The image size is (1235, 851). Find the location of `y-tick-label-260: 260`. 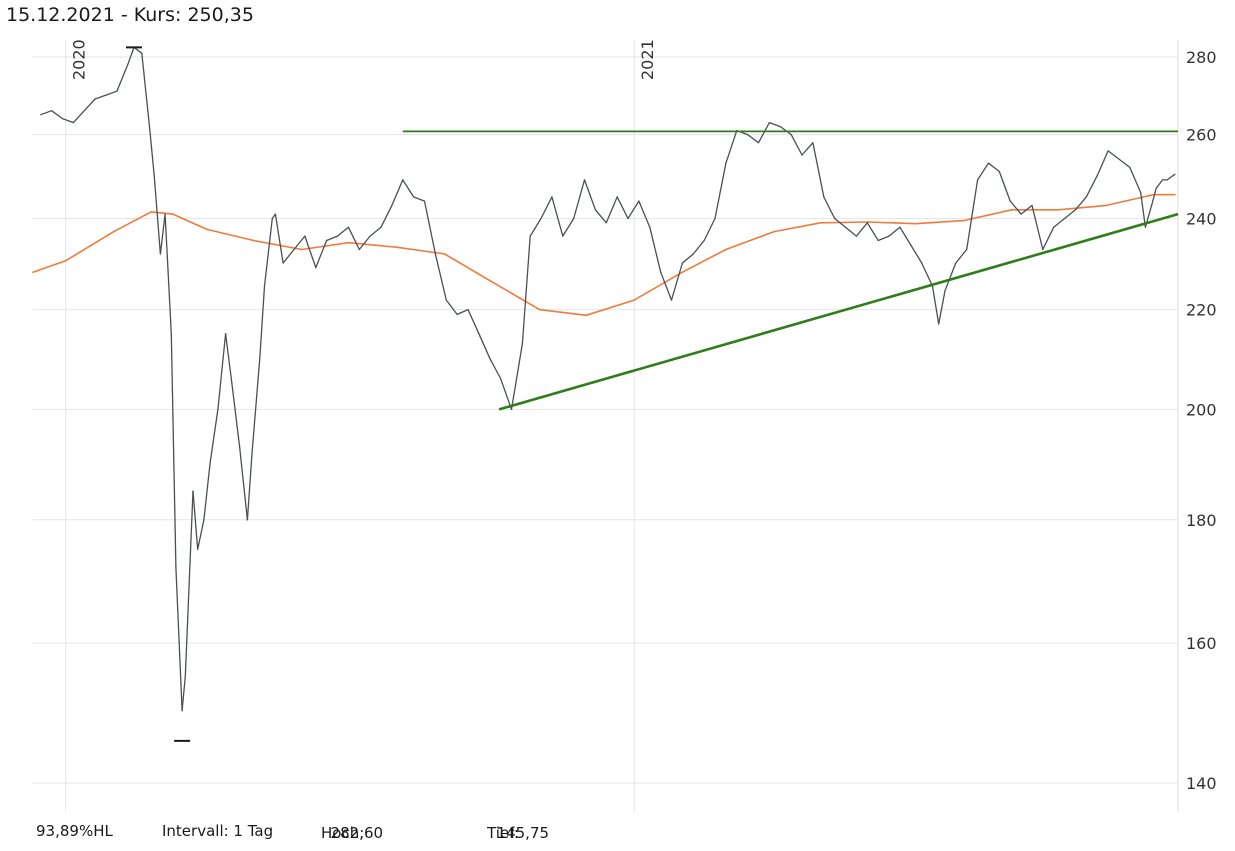

y-tick-label-260: 260 is located at coordinates (1201, 135).